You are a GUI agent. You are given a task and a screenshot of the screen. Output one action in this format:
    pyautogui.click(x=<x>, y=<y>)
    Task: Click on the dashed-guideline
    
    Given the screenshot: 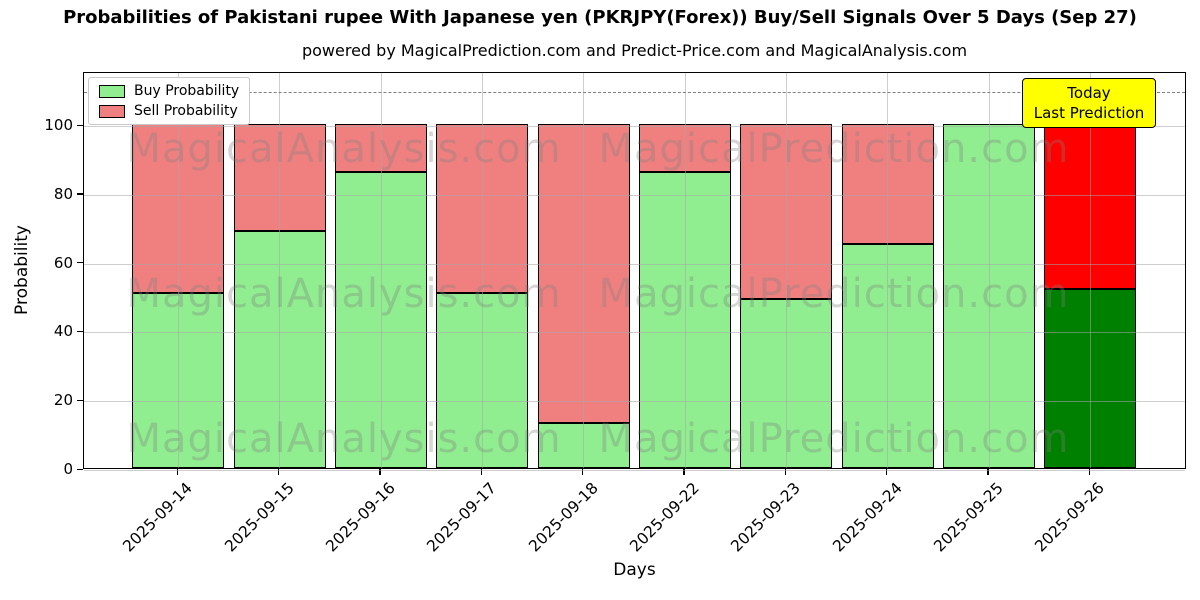 What is the action you would take?
    pyautogui.click(x=634, y=92)
    